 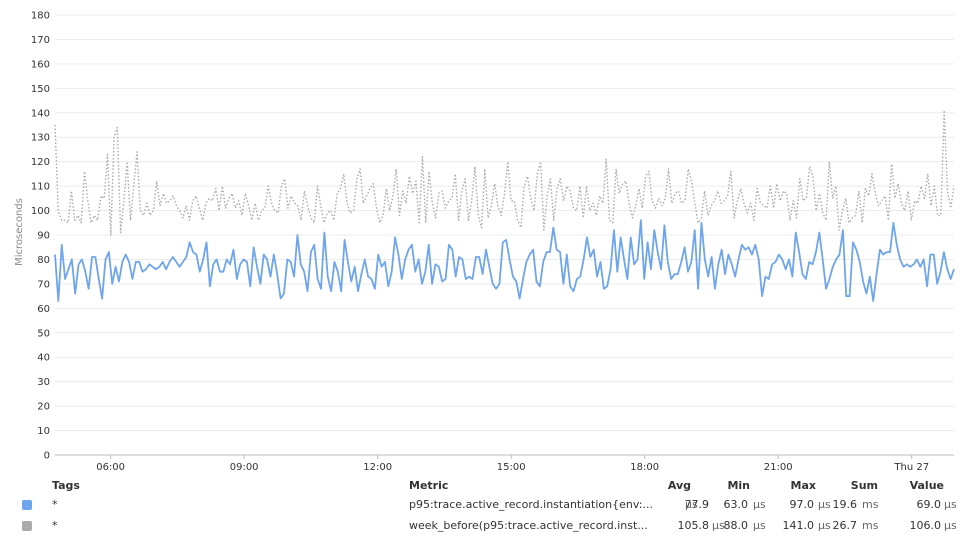 What do you see at coordinates (679, 485) in the screenshot?
I see `legend-header-avg: Avg` at bounding box center [679, 485].